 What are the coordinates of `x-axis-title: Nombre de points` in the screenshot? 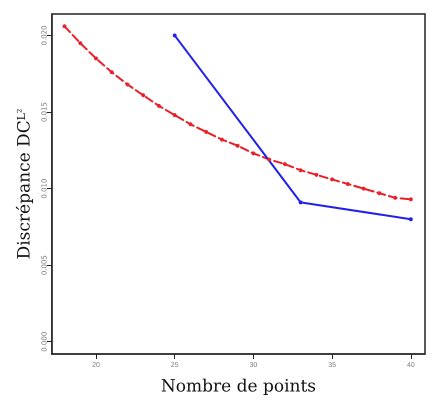 It's located at (238, 386).